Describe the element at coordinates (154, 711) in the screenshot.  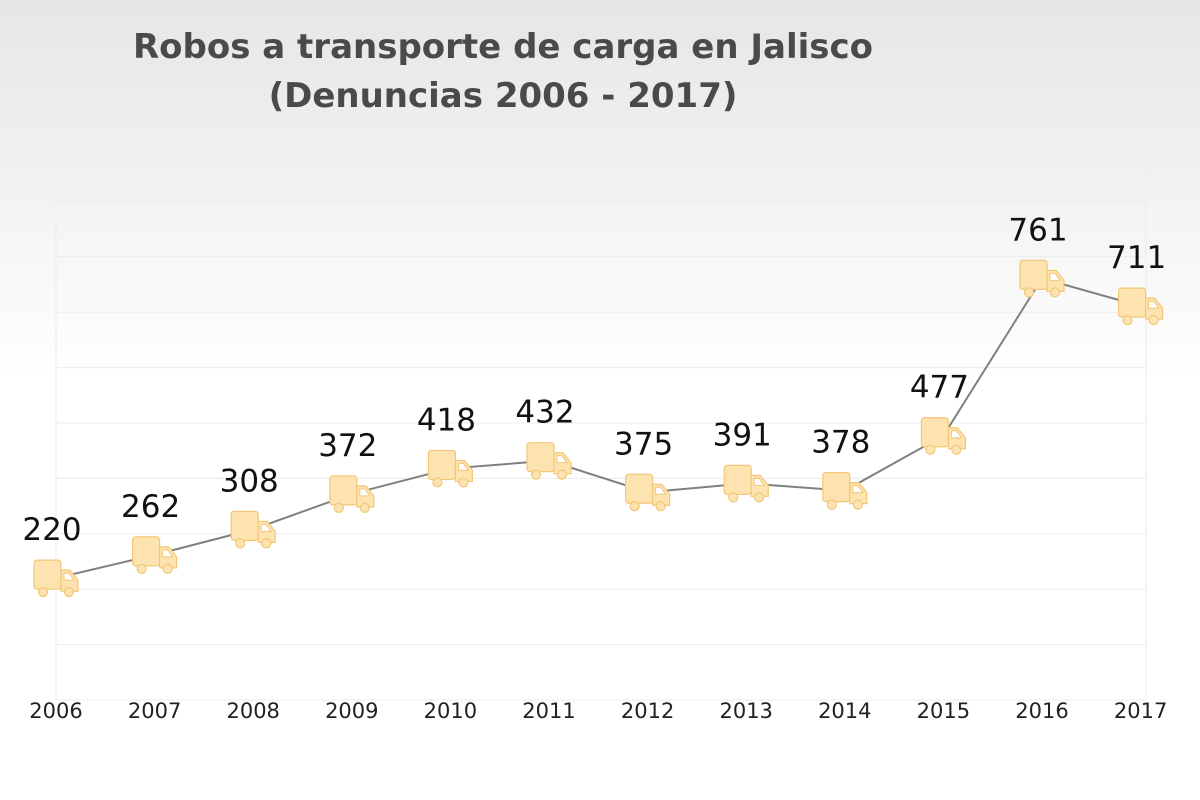
I see `x-tick-label: 2007` at that location.